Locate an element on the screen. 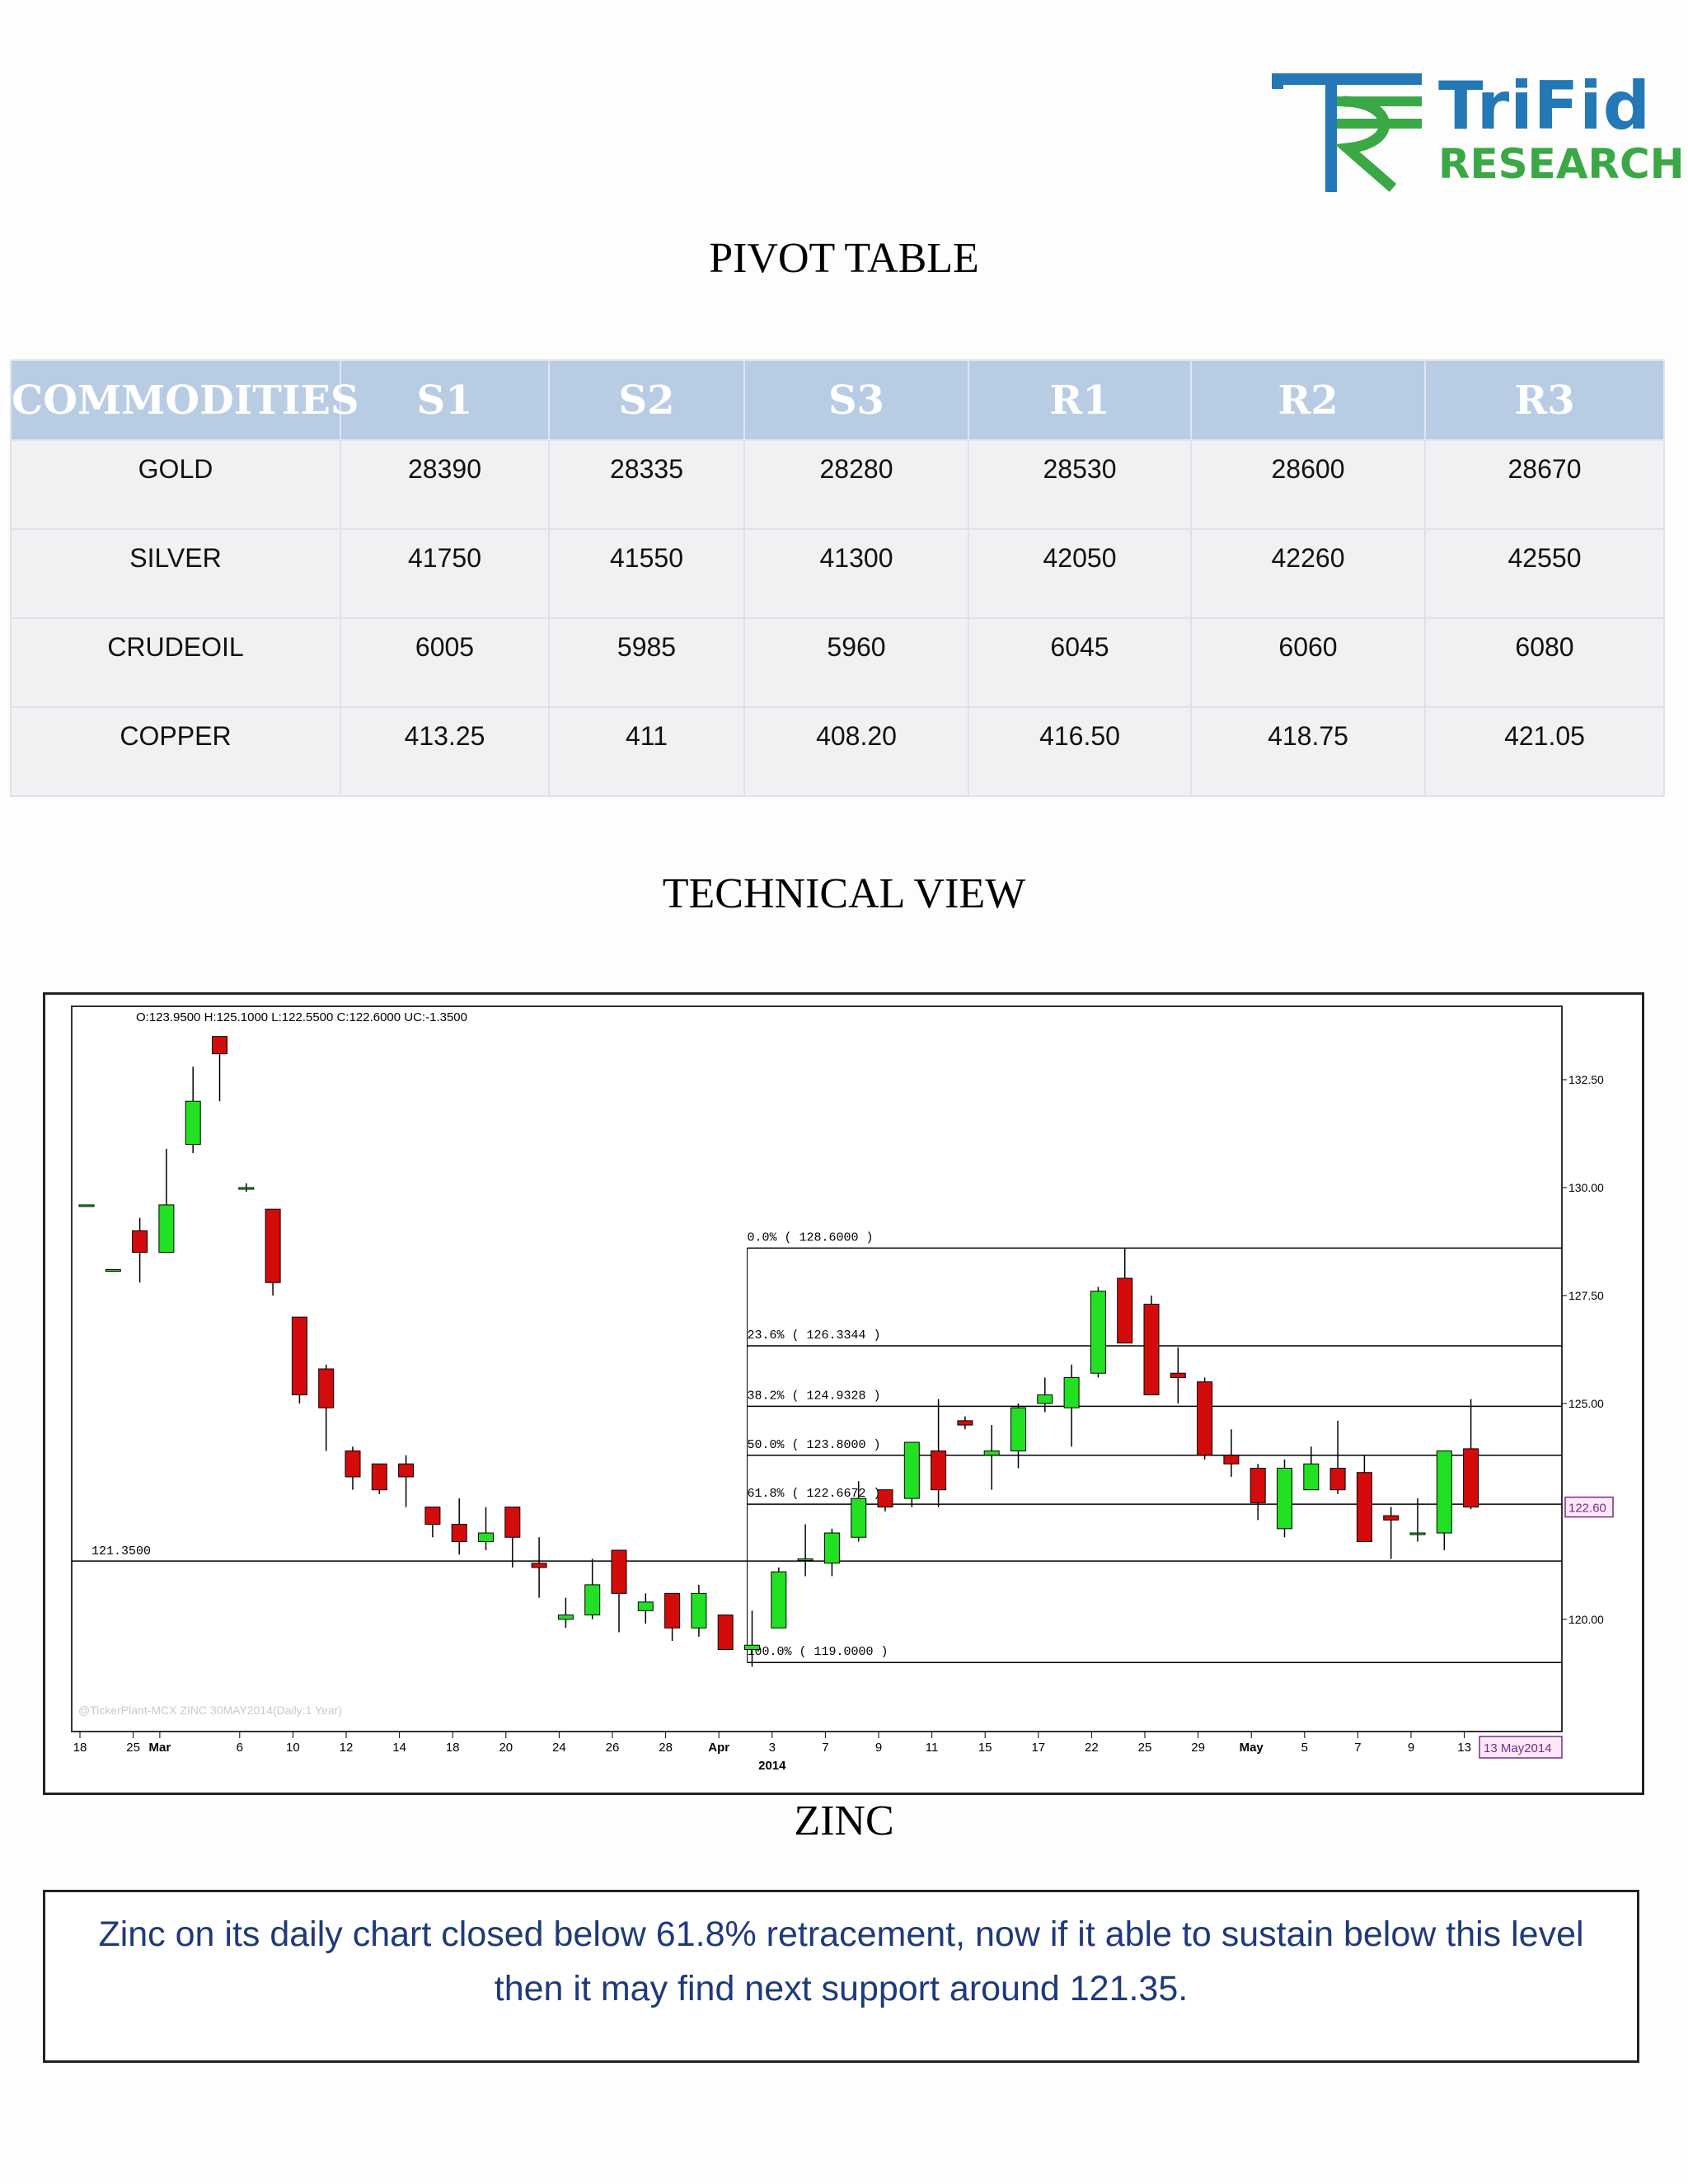 Image resolution: width=1688 pixels, height=2184 pixels. table-cell: 42550 is located at coordinates (1544, 573).